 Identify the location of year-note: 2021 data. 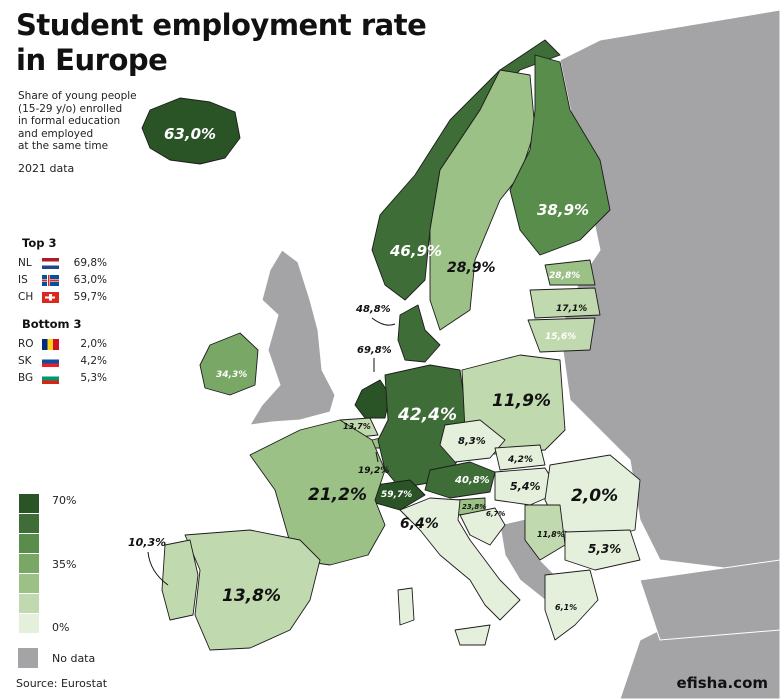
(46, 168).